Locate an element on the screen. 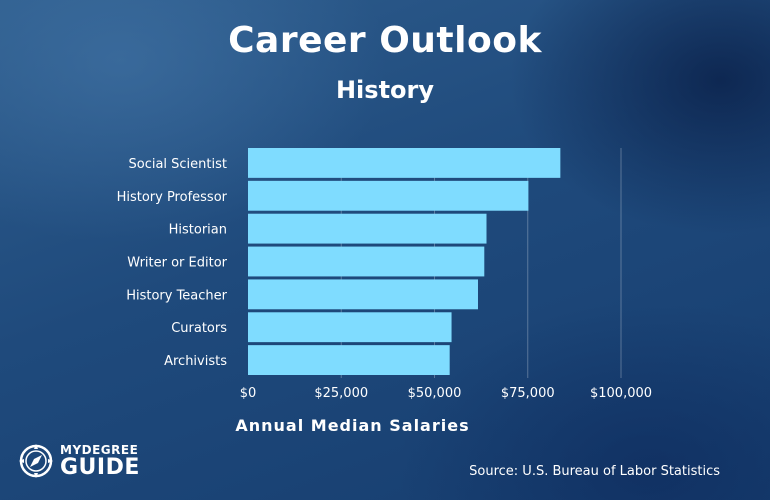 The height and width of the screenshot is (500, 770). logo-top-text: MYDEGREE is located at coordinates (99, 449).